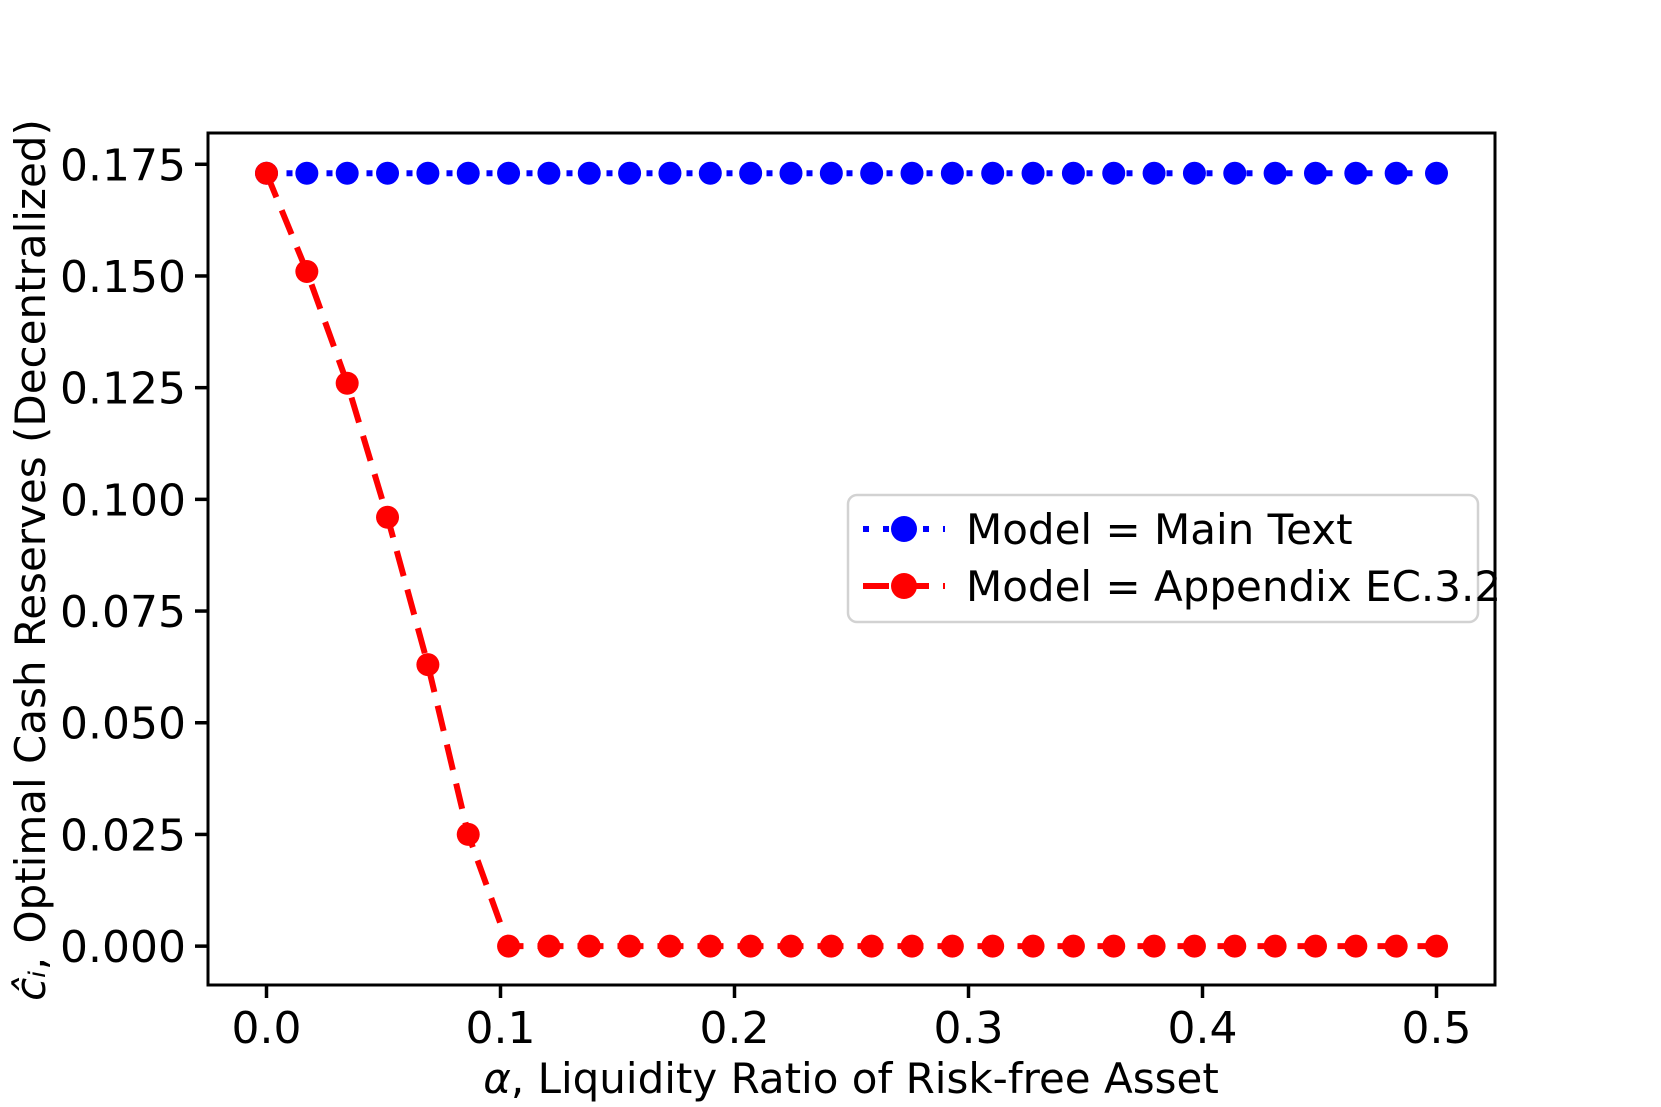 This screenshot has width=1661, height=1107. What do you see at coordinates (1437, 1028) in the screenshot?
I see `x-tick-label: 0.5` at bounding box center [1437, 1028].